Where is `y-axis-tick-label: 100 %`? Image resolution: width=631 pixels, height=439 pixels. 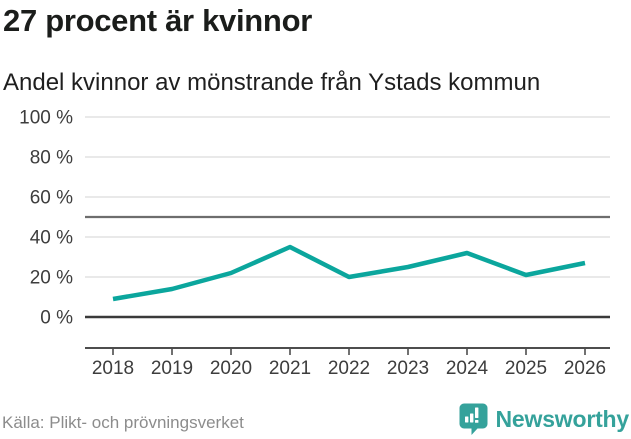
y-axis-tick-label: 100 % is located at coordinates (46, 118).